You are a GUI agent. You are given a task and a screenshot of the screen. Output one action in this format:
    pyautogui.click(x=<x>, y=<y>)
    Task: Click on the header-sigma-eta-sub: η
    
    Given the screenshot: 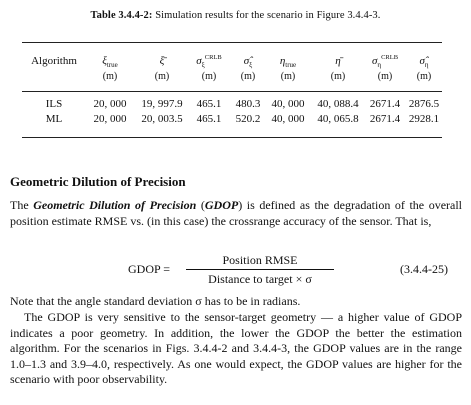 What is the action you would take?
    pyautogui.click(x=379, y=65)
    